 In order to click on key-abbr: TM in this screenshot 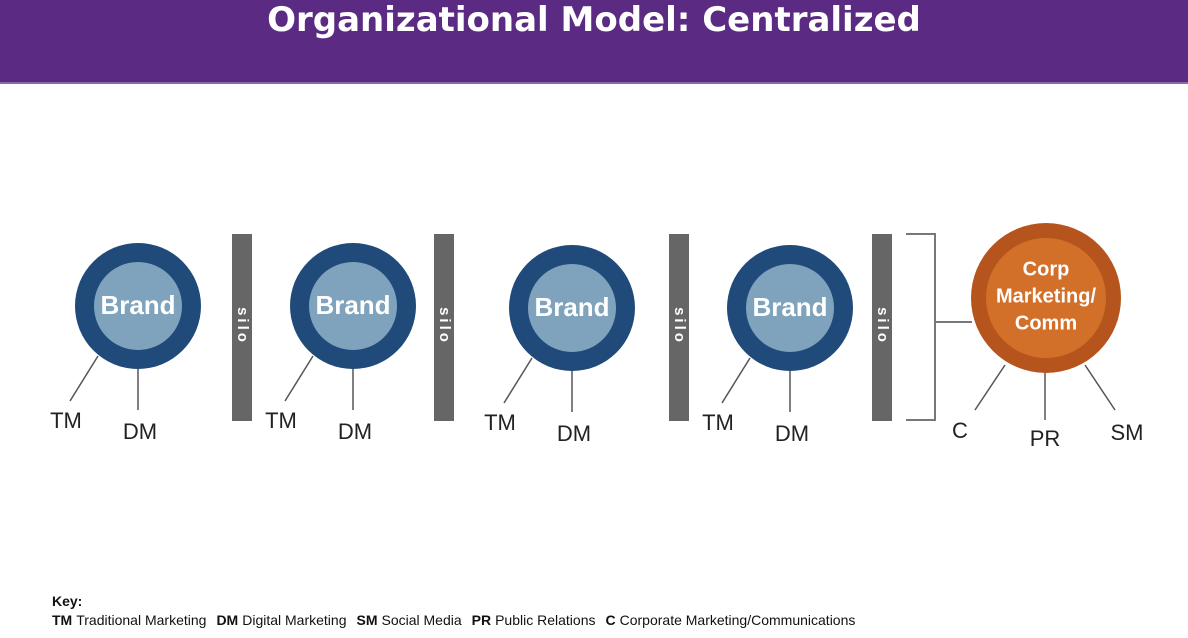, I will do `click(62, 620)`.